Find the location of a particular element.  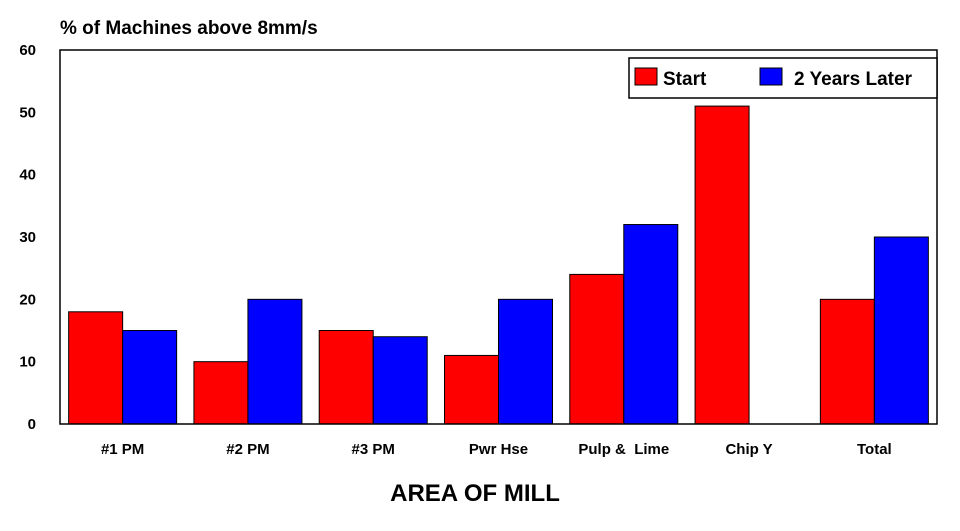

y-tick-label: 60 is located at coordinates (27, 50).